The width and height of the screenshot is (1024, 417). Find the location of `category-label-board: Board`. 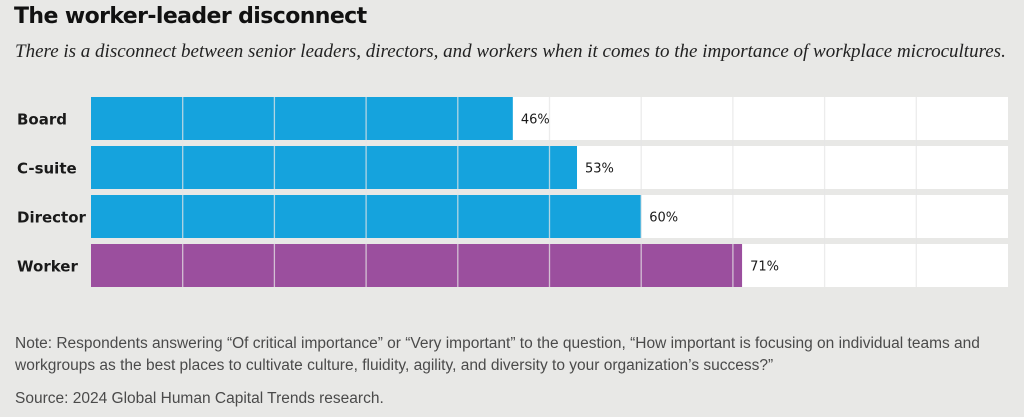

category-label-board: Board is located at coordinates (42, 120).